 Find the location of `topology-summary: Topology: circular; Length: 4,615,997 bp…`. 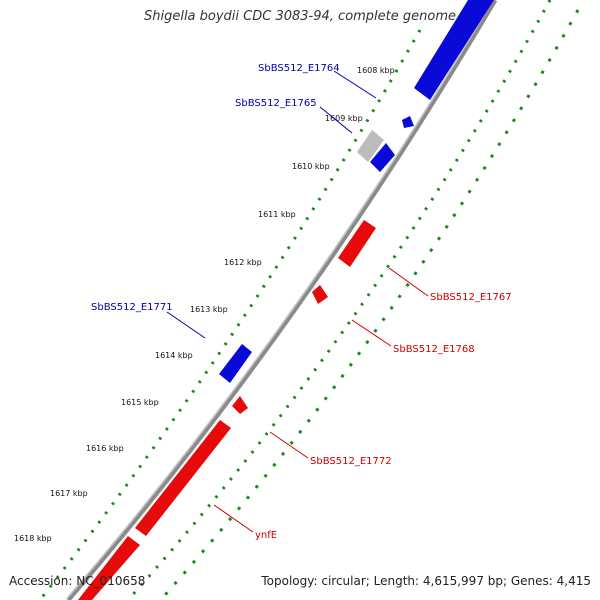

topology-summary: Topology: circular; Length: 4,615,997 bp… is located at coordinates (426, 581).